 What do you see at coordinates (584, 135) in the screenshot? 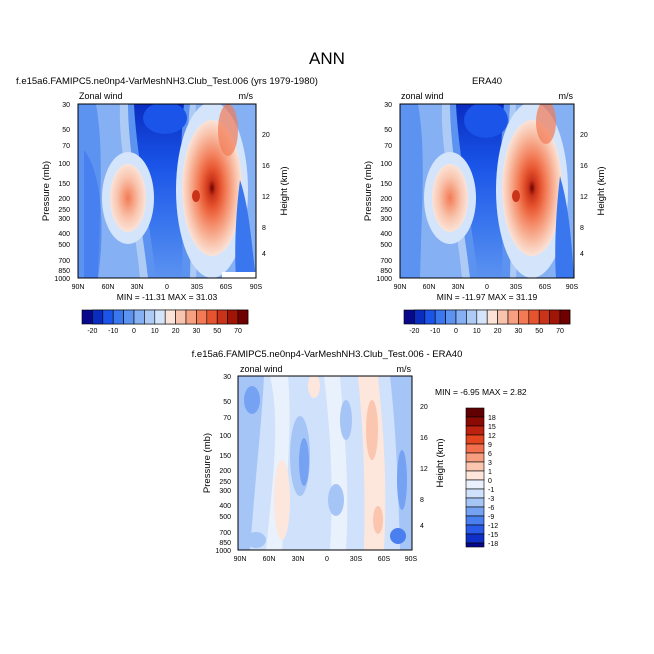
I see `panel-obs-ytick-right: 20` at bounding box center [584, 135].